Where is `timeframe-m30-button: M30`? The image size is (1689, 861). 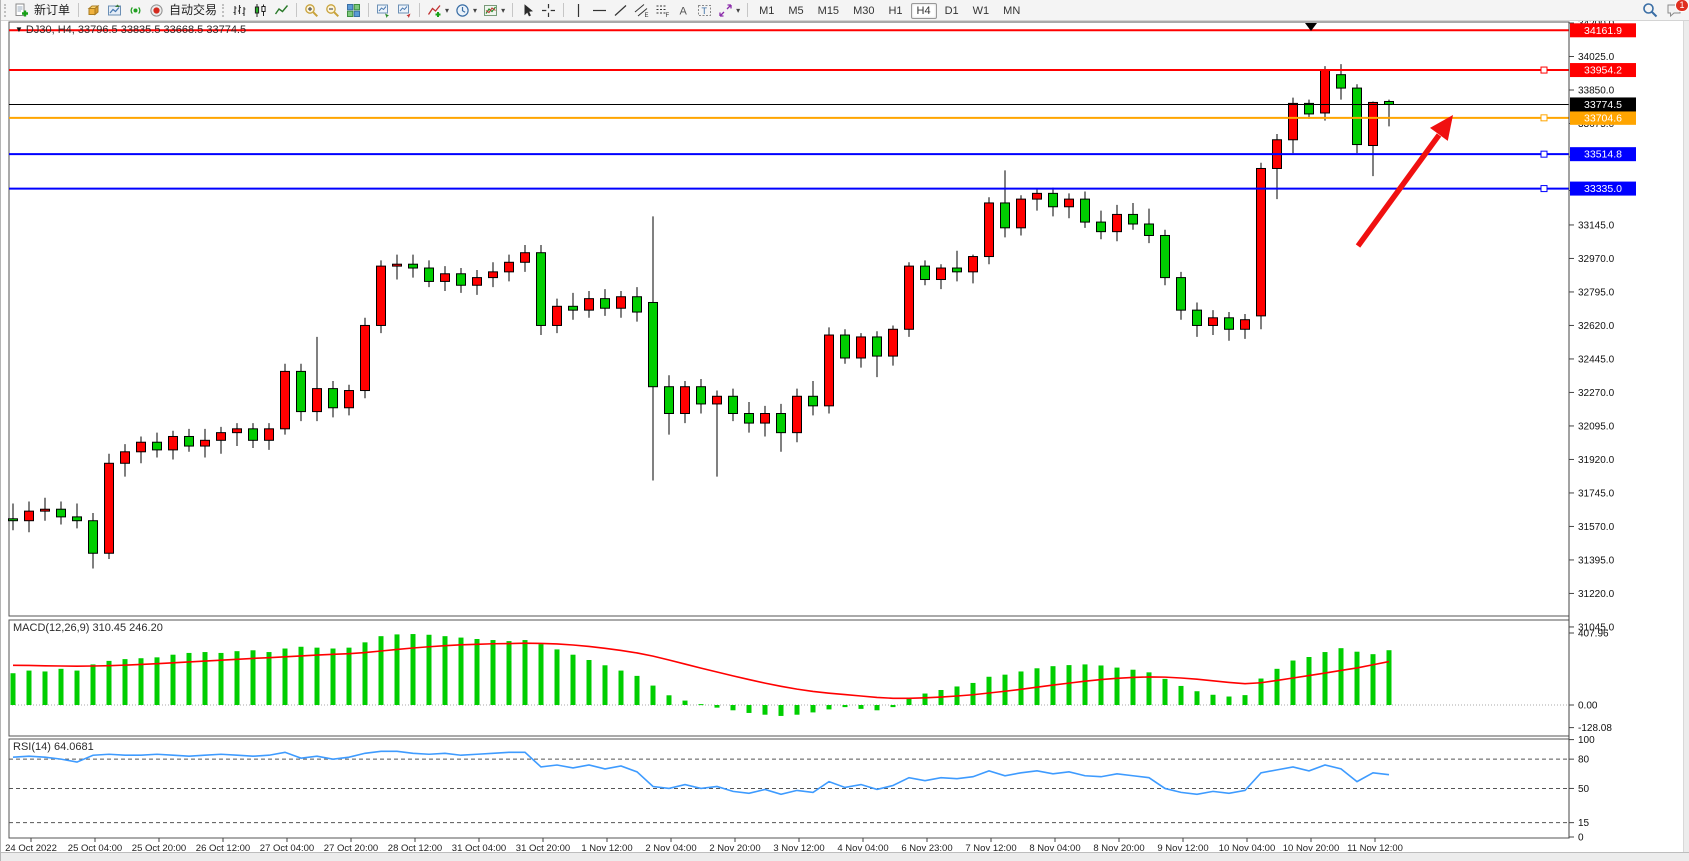
timeframe-m30-button: M30 is located at coordinates (864, 11).